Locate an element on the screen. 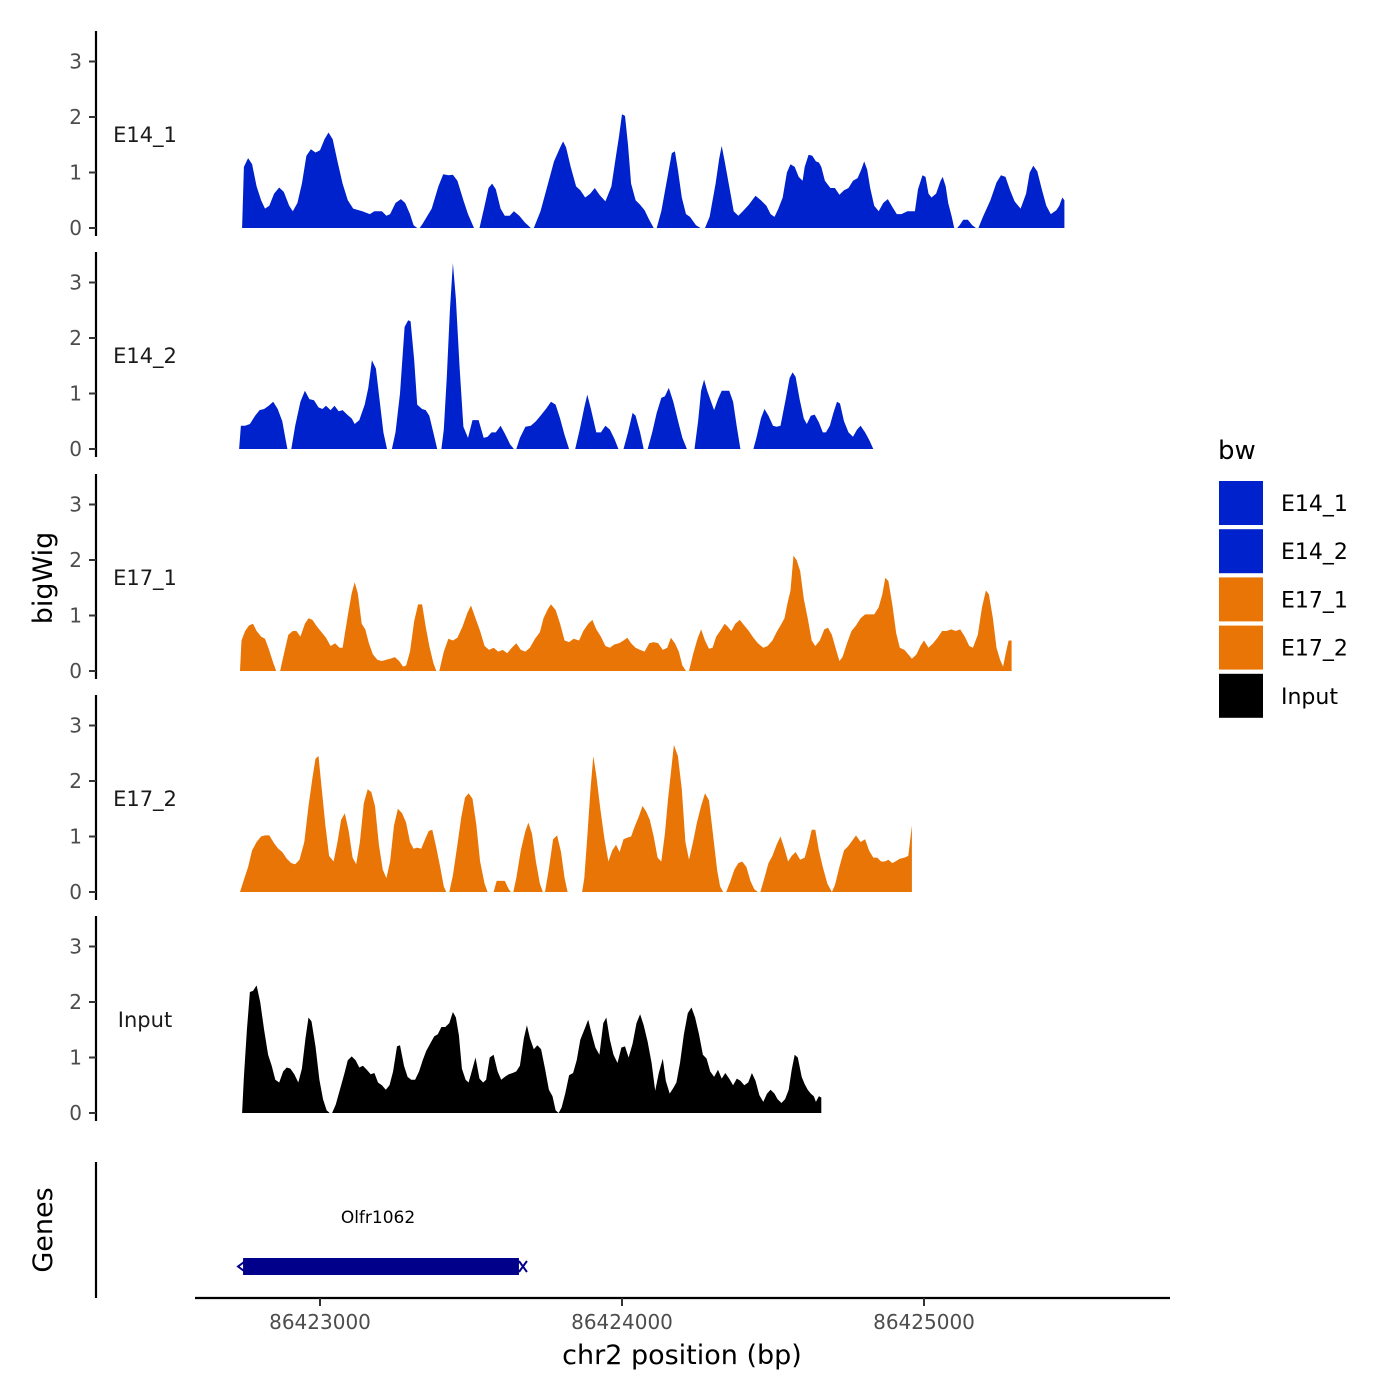  legend-swatch-Input is located at coordinates (1241, 695).